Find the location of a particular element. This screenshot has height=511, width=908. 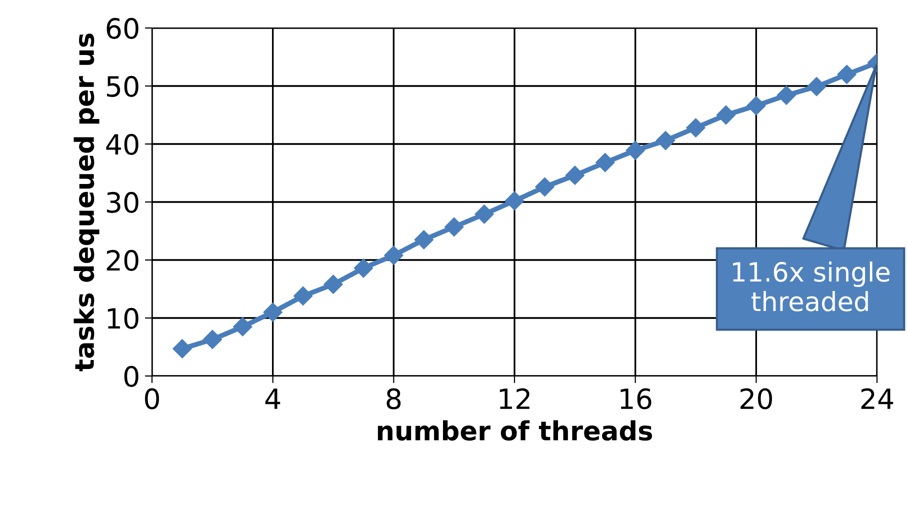

y-tick-label: 60 is located at coordinates (122, 28).